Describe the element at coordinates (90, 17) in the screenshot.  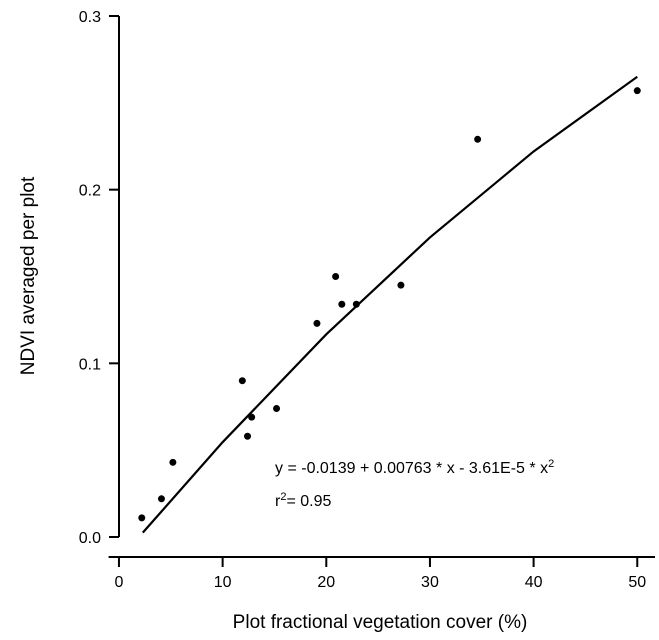
I see `y-tick-label: 0.3` at that location.